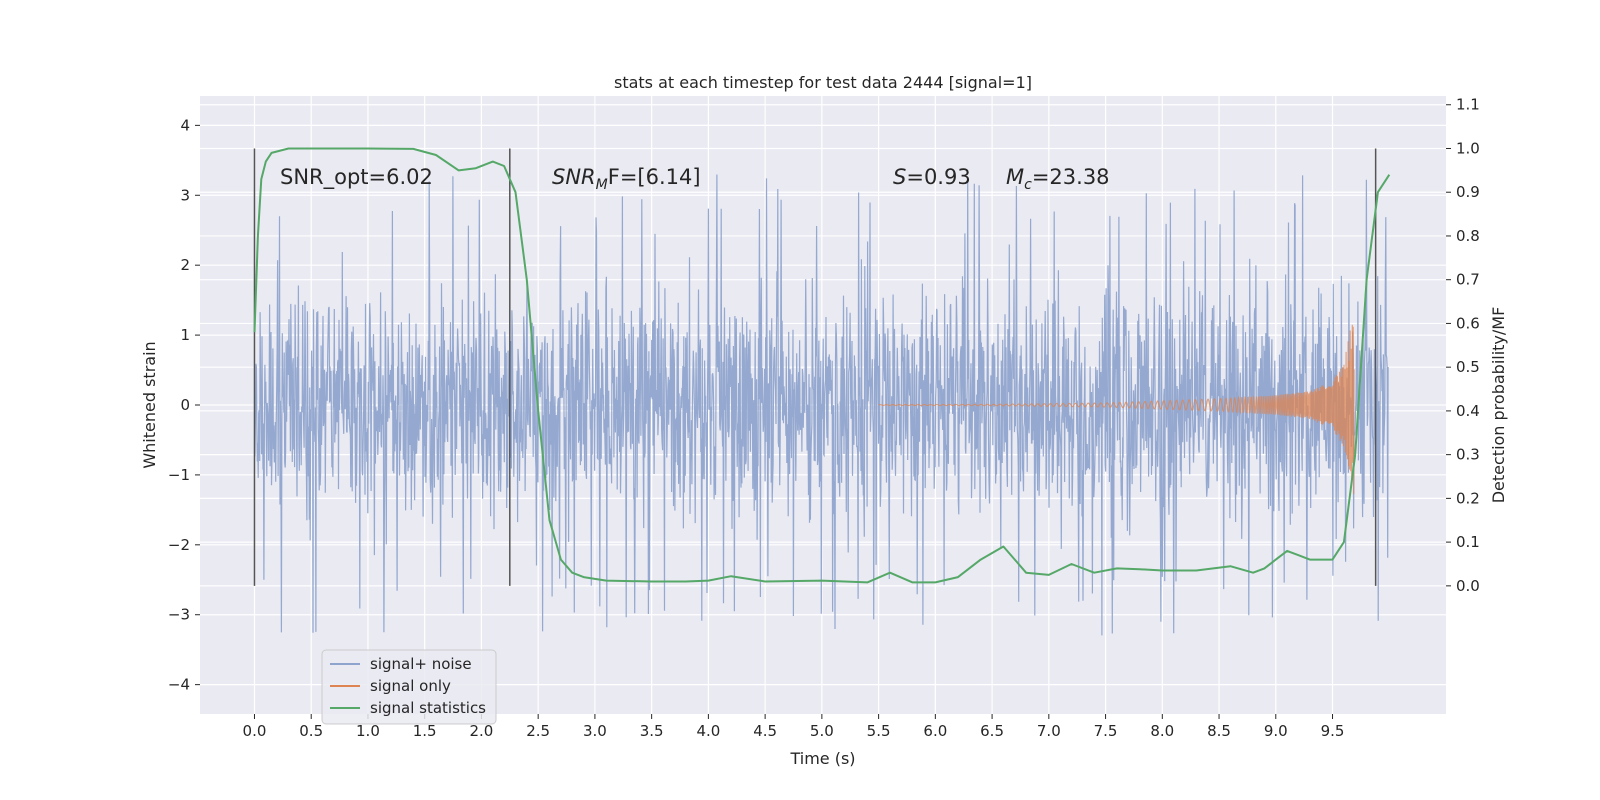 This screenshot has width=1600, height=800. What do you see at coordinates (1162, 731) in the screenshot?
I see `x-tick-label: 8.0` at bounding box center [1162, 731].